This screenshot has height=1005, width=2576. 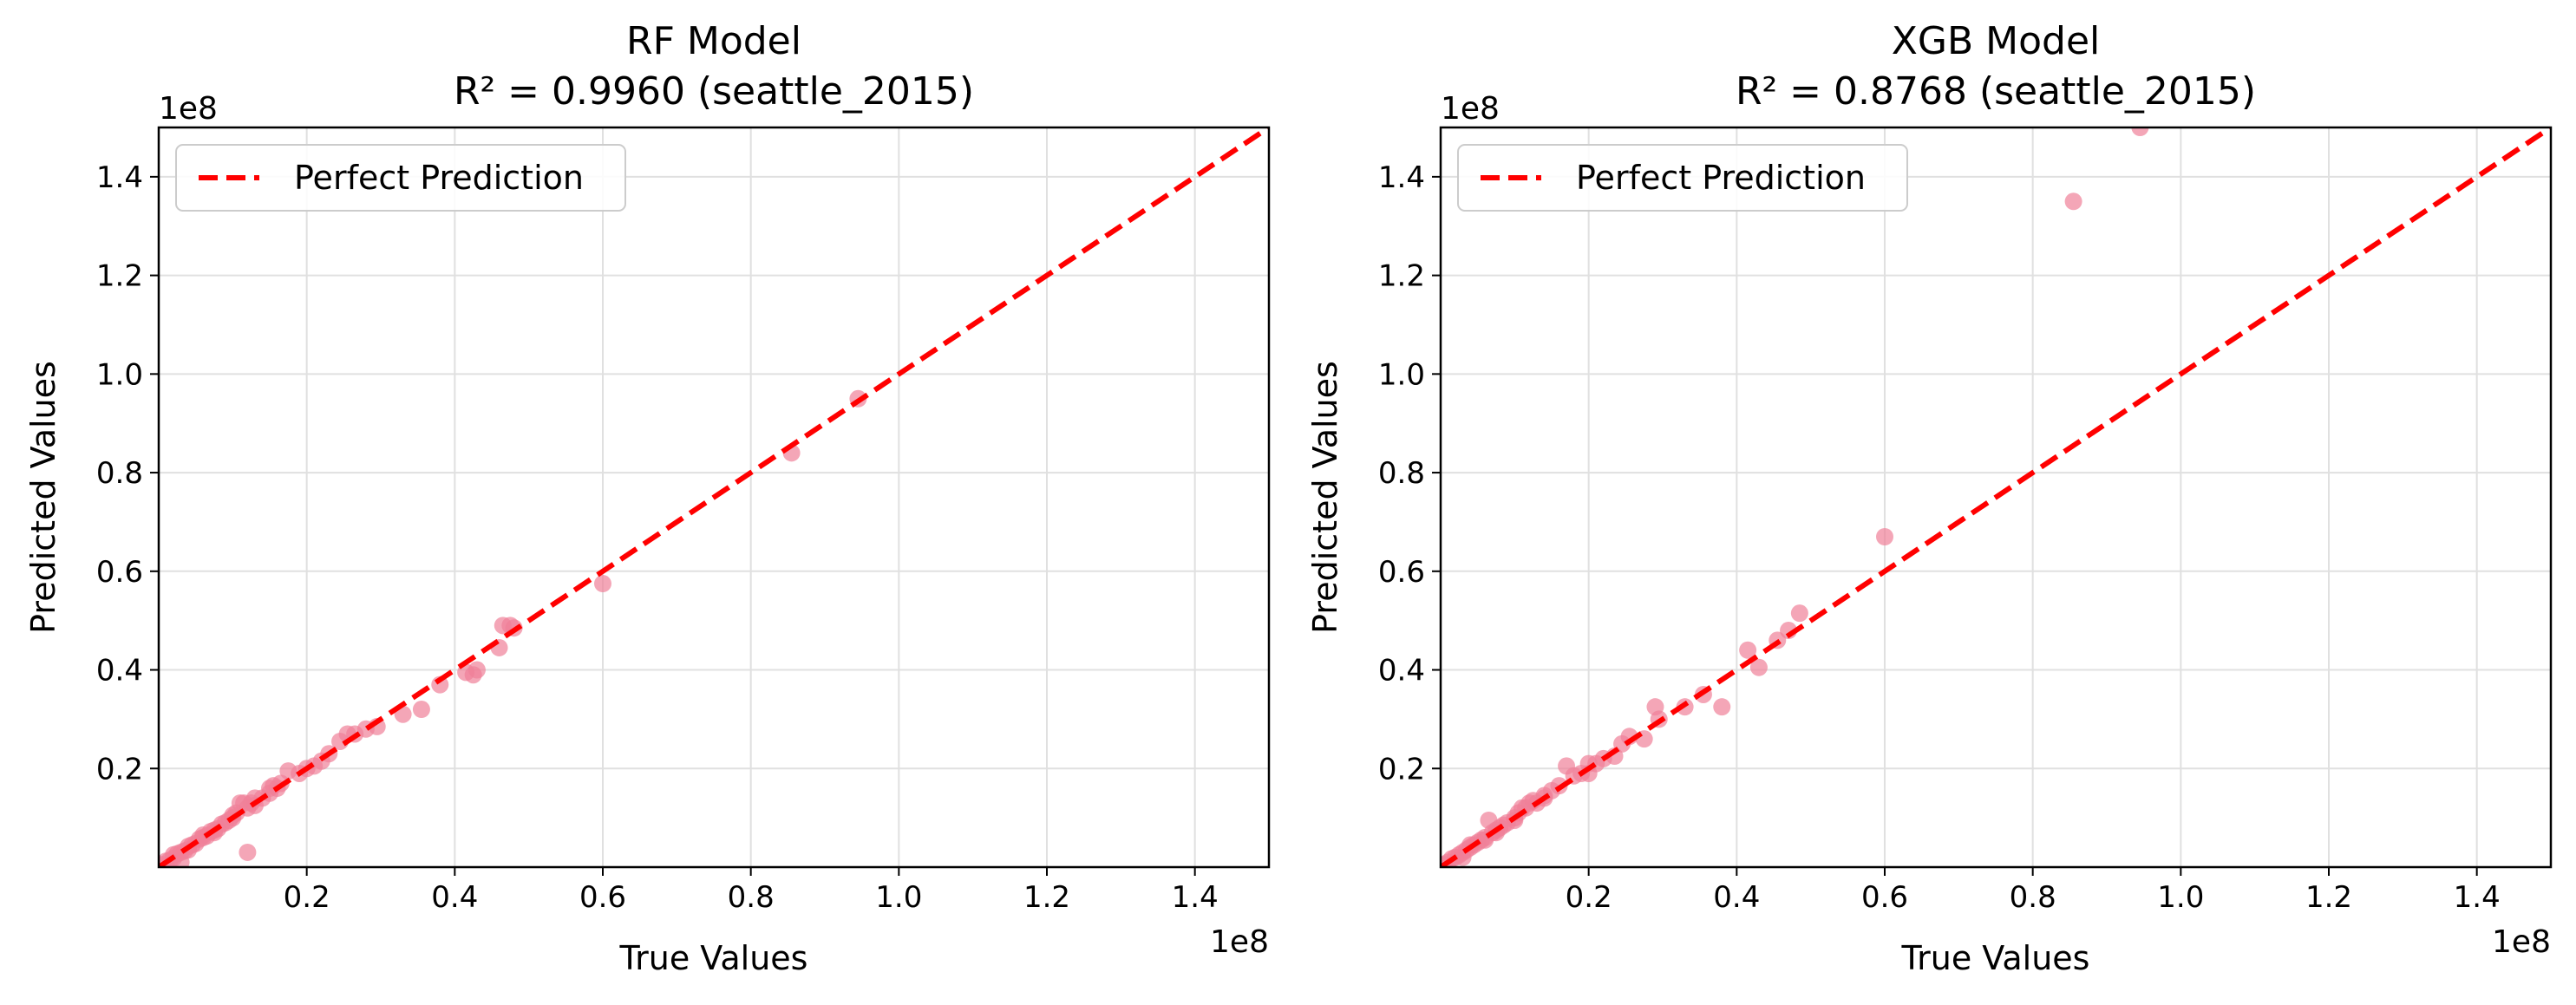 What do you see at coordinates (1996, 41) in the screenshot?
I see `chart-title: XGB Model` at bounding box center [1996, 41].